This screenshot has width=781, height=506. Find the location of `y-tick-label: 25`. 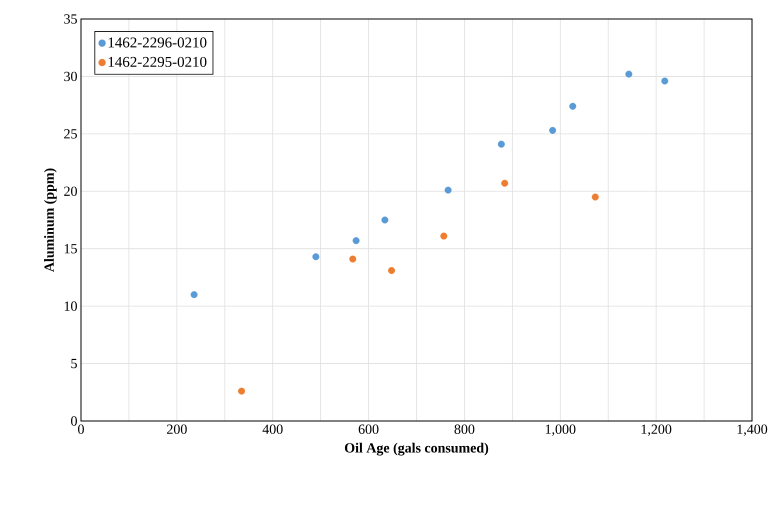

y-tick-label: 25 is located at coordinates (70, 134).